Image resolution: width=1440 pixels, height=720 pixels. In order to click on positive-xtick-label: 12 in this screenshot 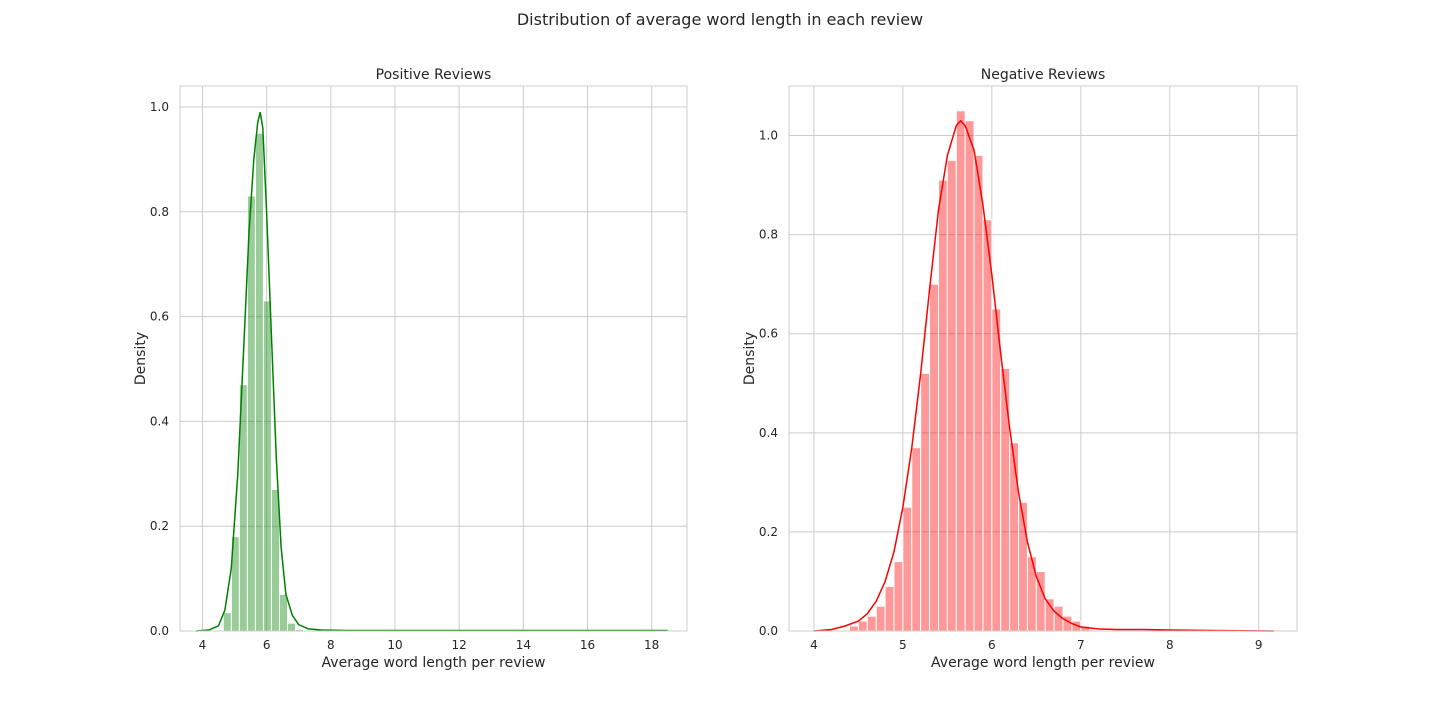, I will do `click(459, 645)`.